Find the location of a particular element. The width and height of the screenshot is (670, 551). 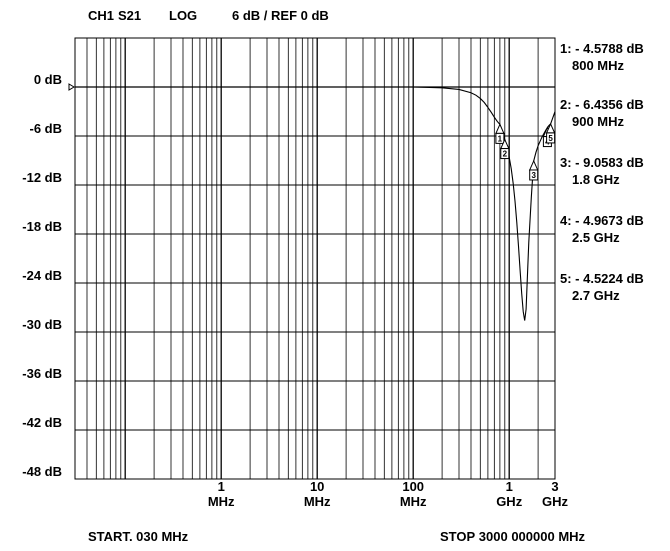

x-tick-number: 10 is located at coordinates (317, 486).